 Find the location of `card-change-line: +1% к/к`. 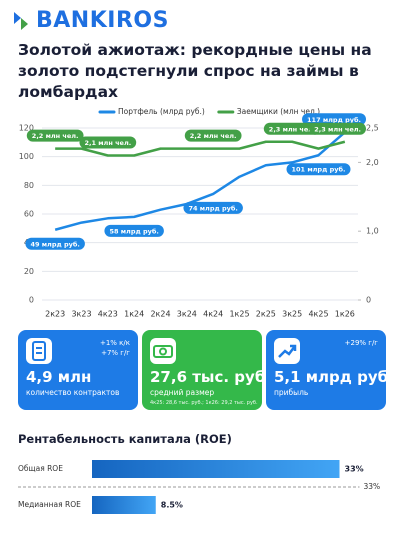

card-change-line: +1% к/к is located at coordinates (114, 343).